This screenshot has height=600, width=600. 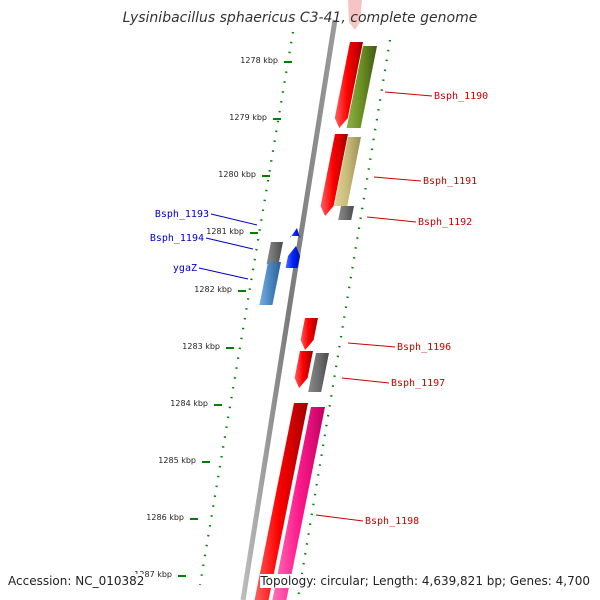 What do you see at coordinates (165, 517) in the screenshot?
I see `tick-label: 1286 kbp` at bounding box center [165, 517].